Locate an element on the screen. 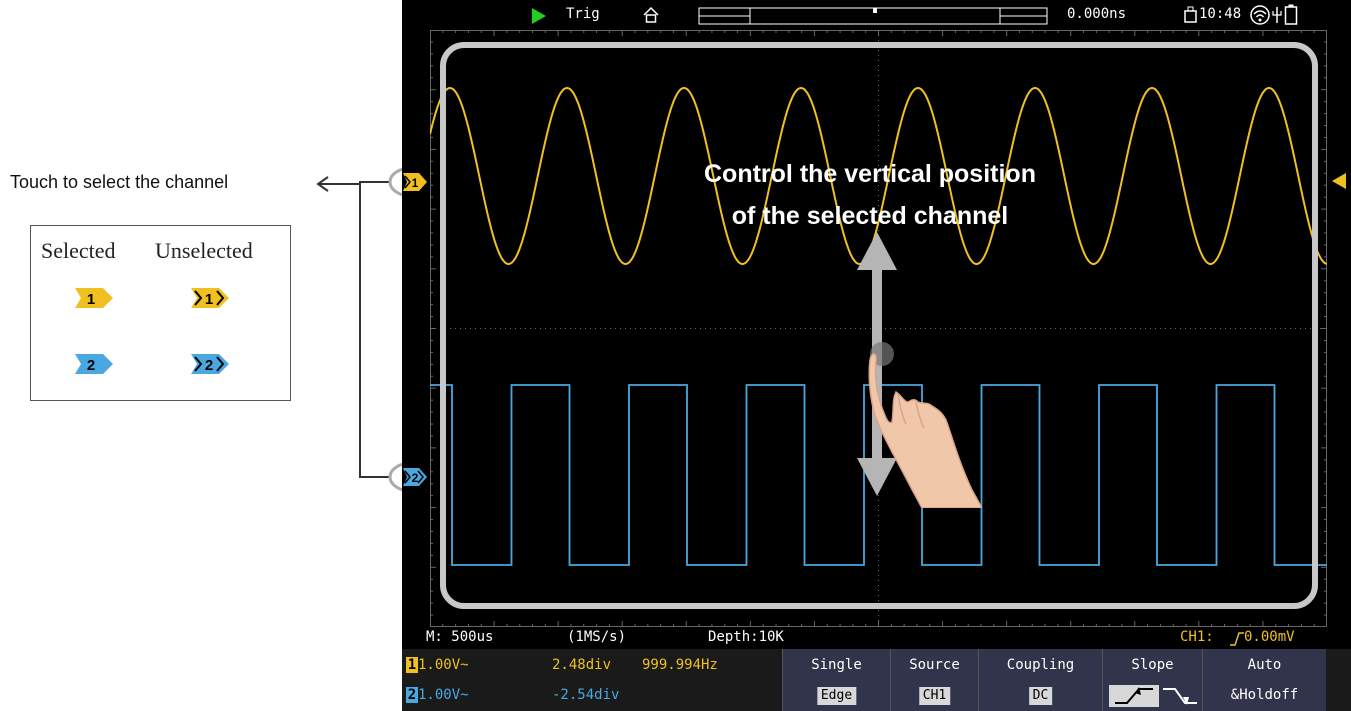 This screenshot has width=1351, height=711. coupling-menu: Coupling DC is located at coordinates (1040, 680).